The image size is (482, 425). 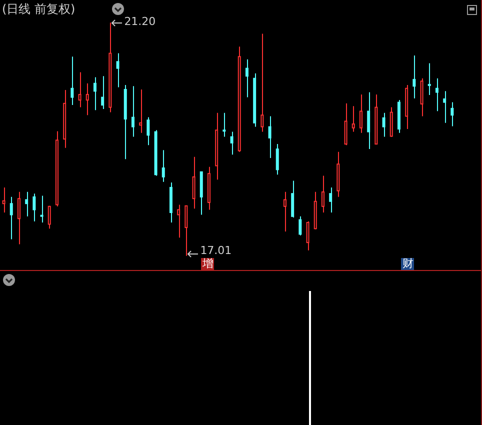 What do you see at coordinates (39, 9) in the screenshot?
I see `chart-title: (日线 前复权)` at bounding box center [39, 9].